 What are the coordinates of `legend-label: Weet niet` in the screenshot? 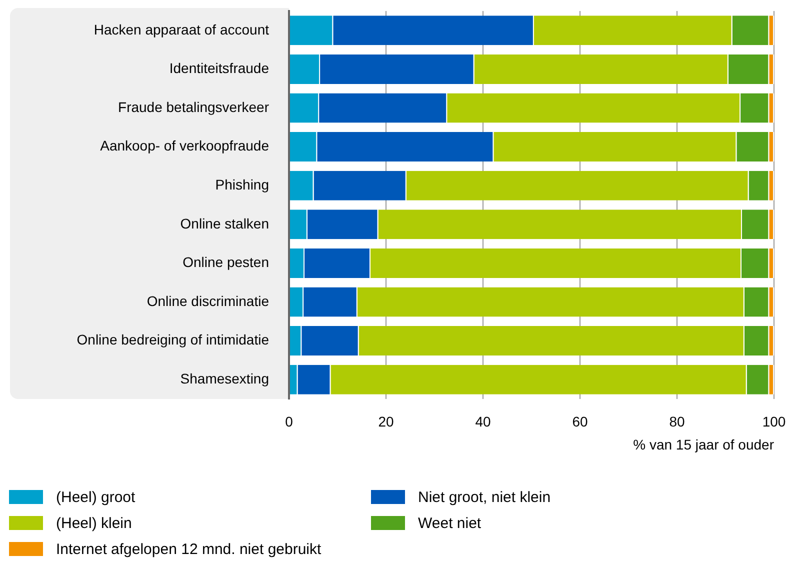 It's located at (450, 523).